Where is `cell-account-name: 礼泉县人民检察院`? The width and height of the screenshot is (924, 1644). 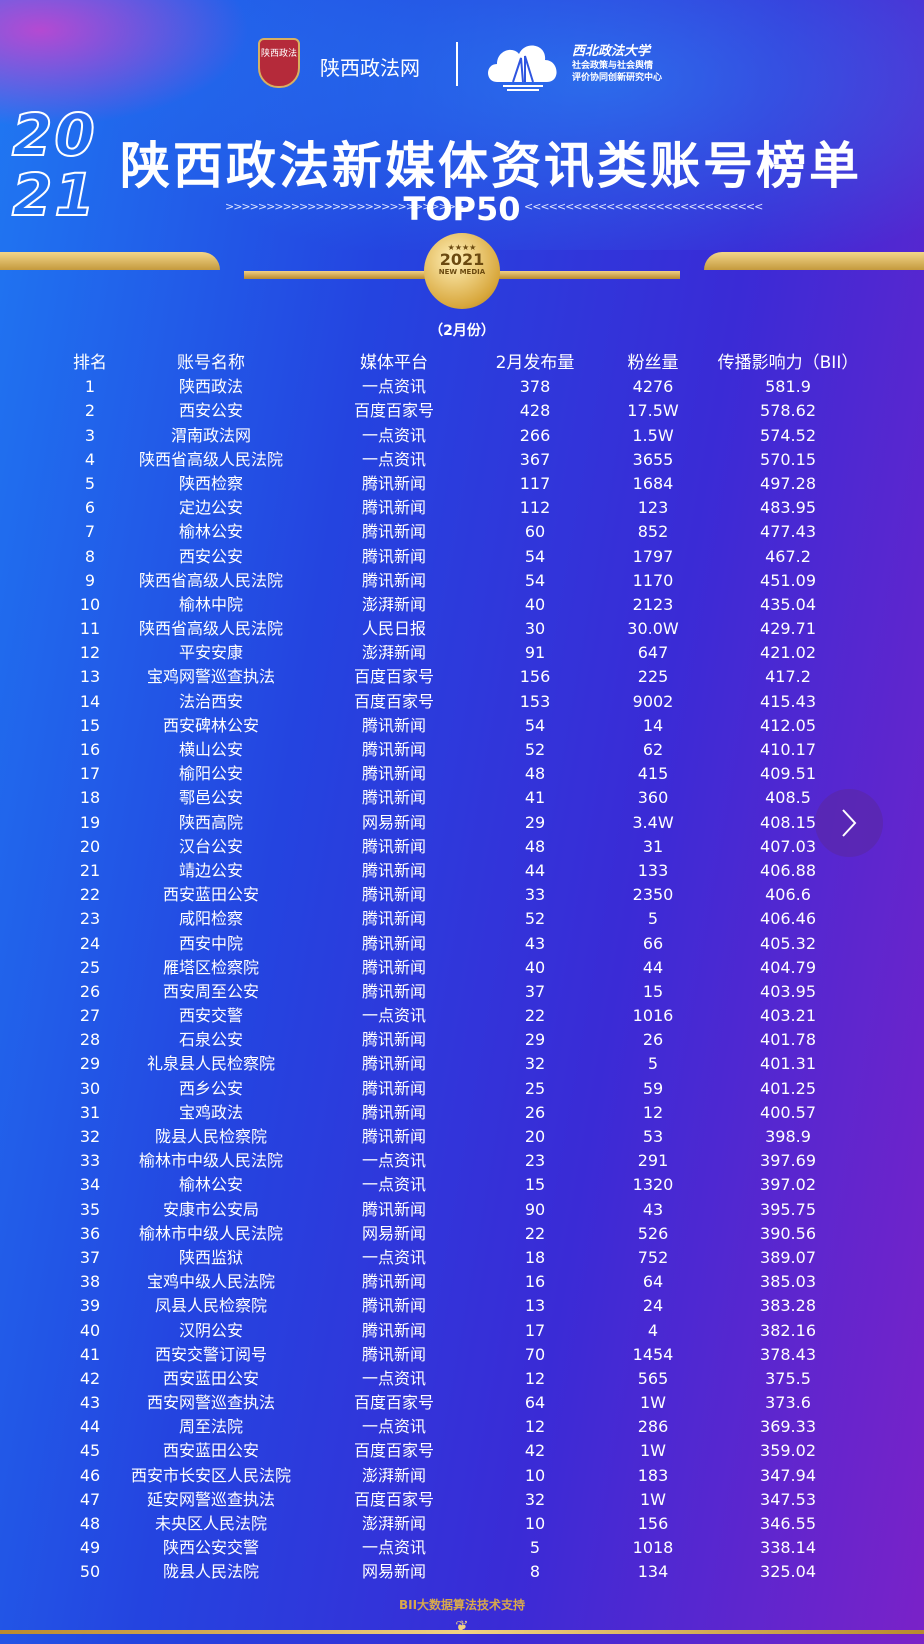
cell-account-name: 礼泉县人民检察院 is located at coordinates (211, 1064).